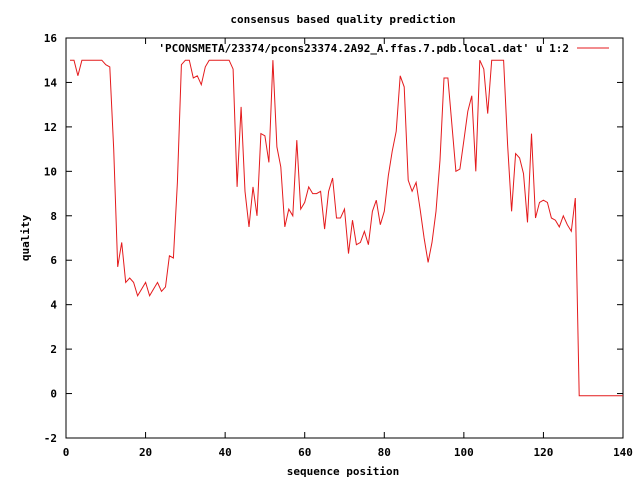 The image size is (640, 480). What do you see at coordinates (464, 452) in the screenshot?
I see `x-tick-label: 100` at bounding box center [464, 452].